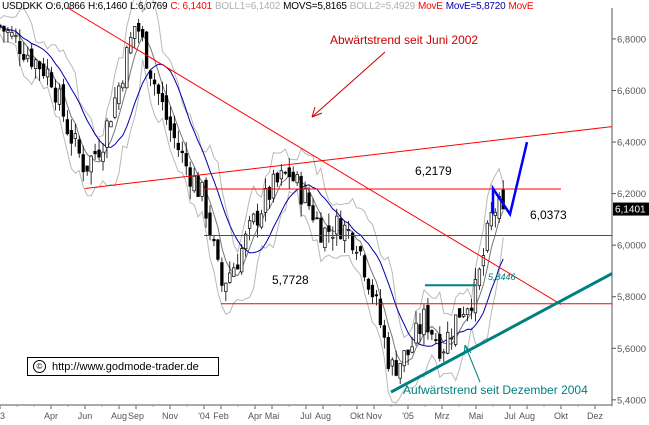 The height and width of the screenshot is (425, 649). Describe the element at coordinates (561, 416) in the screenshot. I see `x-tick-label: Okt` at that location.